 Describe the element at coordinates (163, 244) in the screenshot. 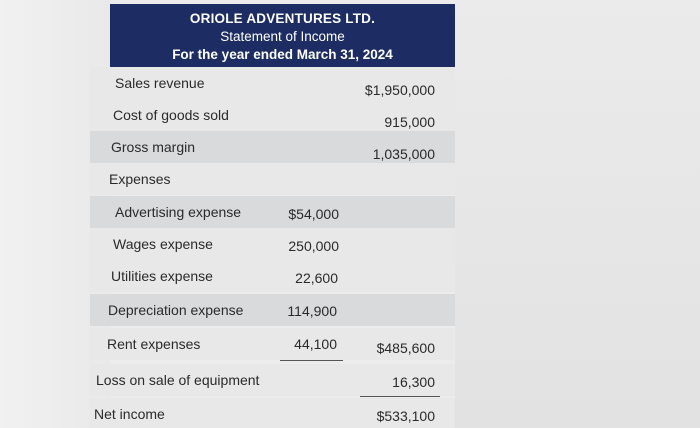

I see `row-label: Wages expense` at that location.